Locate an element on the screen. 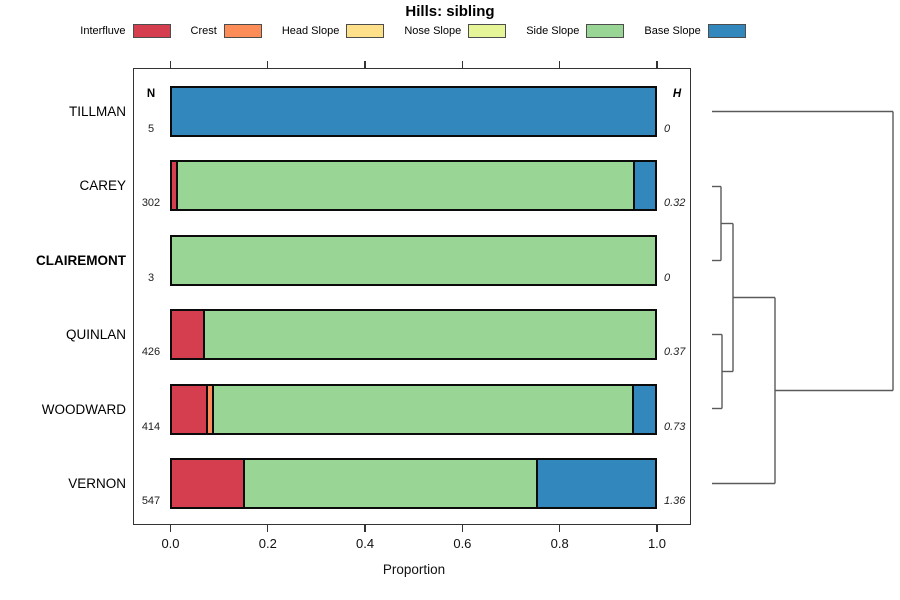 The width and height of the screenshot is (900, 600). legend-item-interfluve: Interfluve is located at coordinates (125, 31).